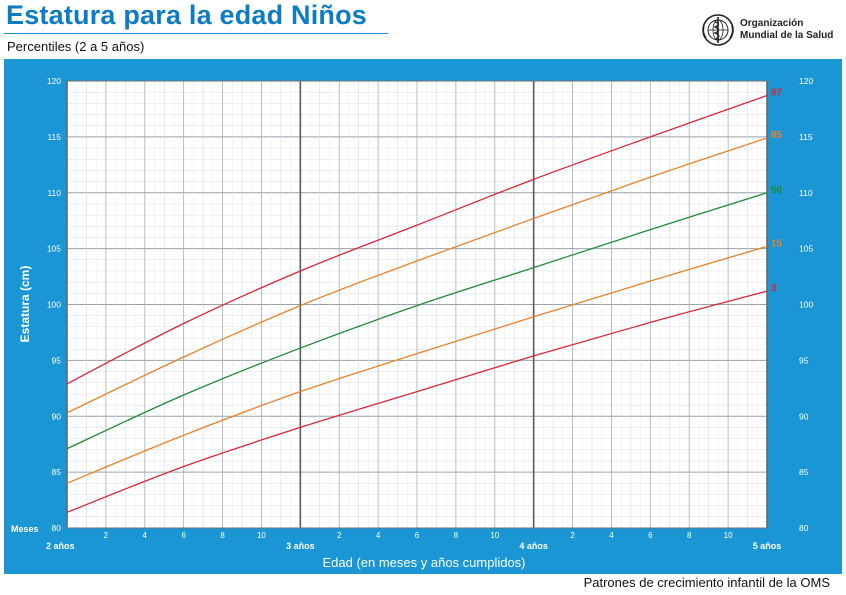  Describe the element at coordinates (767, 546) in the screenshot. I see `x-year-tick-label: 5 años` at that location.